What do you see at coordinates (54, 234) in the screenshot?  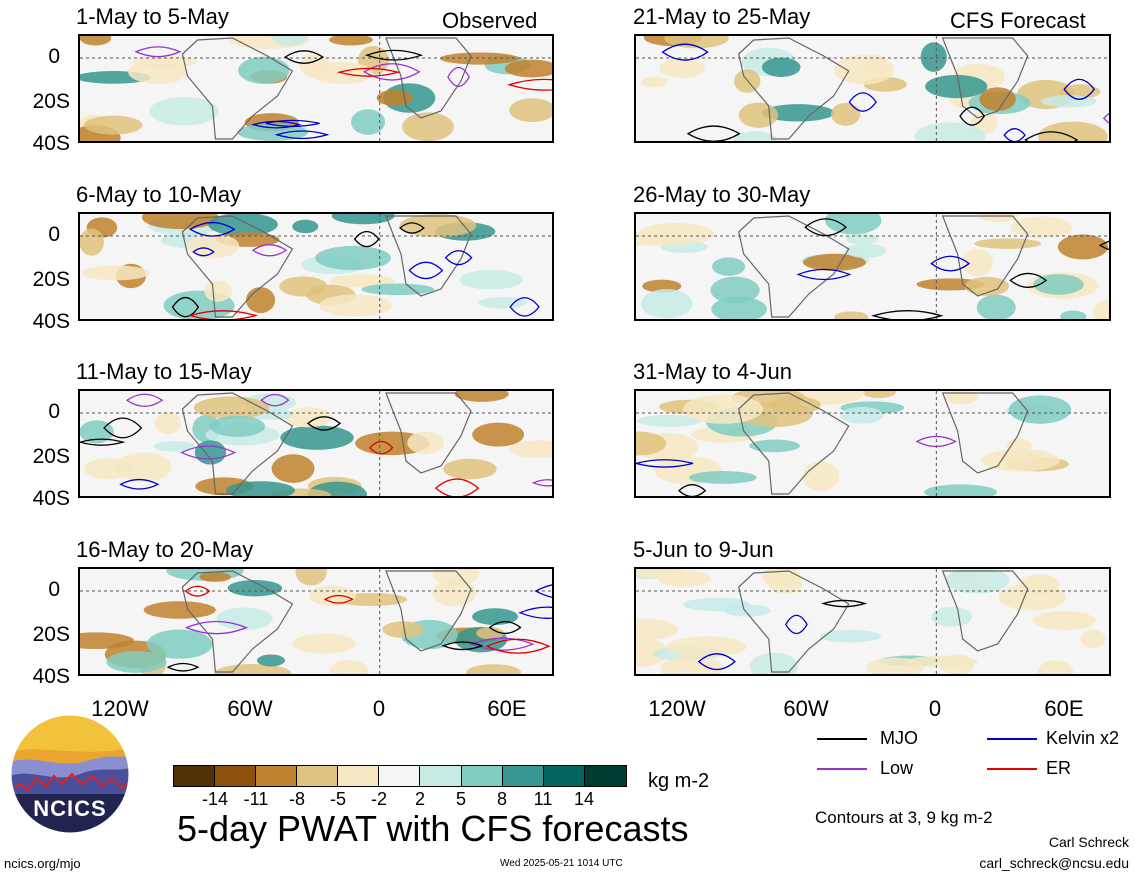 I see `y-tick: 0` at bounding box center [54, 234].